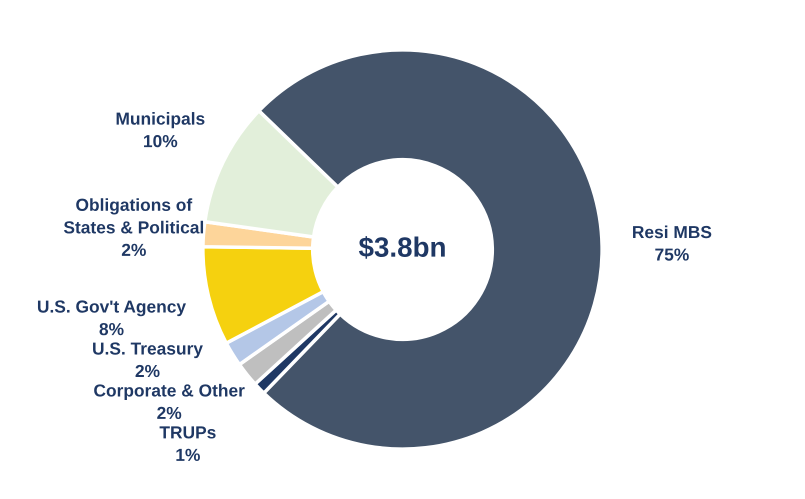 The width and height of the screenshot is (805, 499). I want to click on data-label: 1%, so click(188, 454).